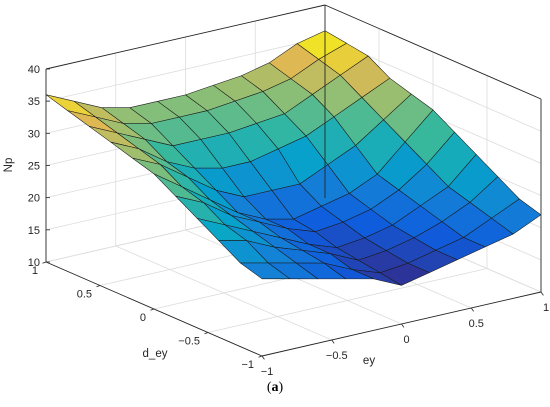  Describe the element at coordinates (9, 165) in the screenshot. I see `z-axis-label: Np` at that location.